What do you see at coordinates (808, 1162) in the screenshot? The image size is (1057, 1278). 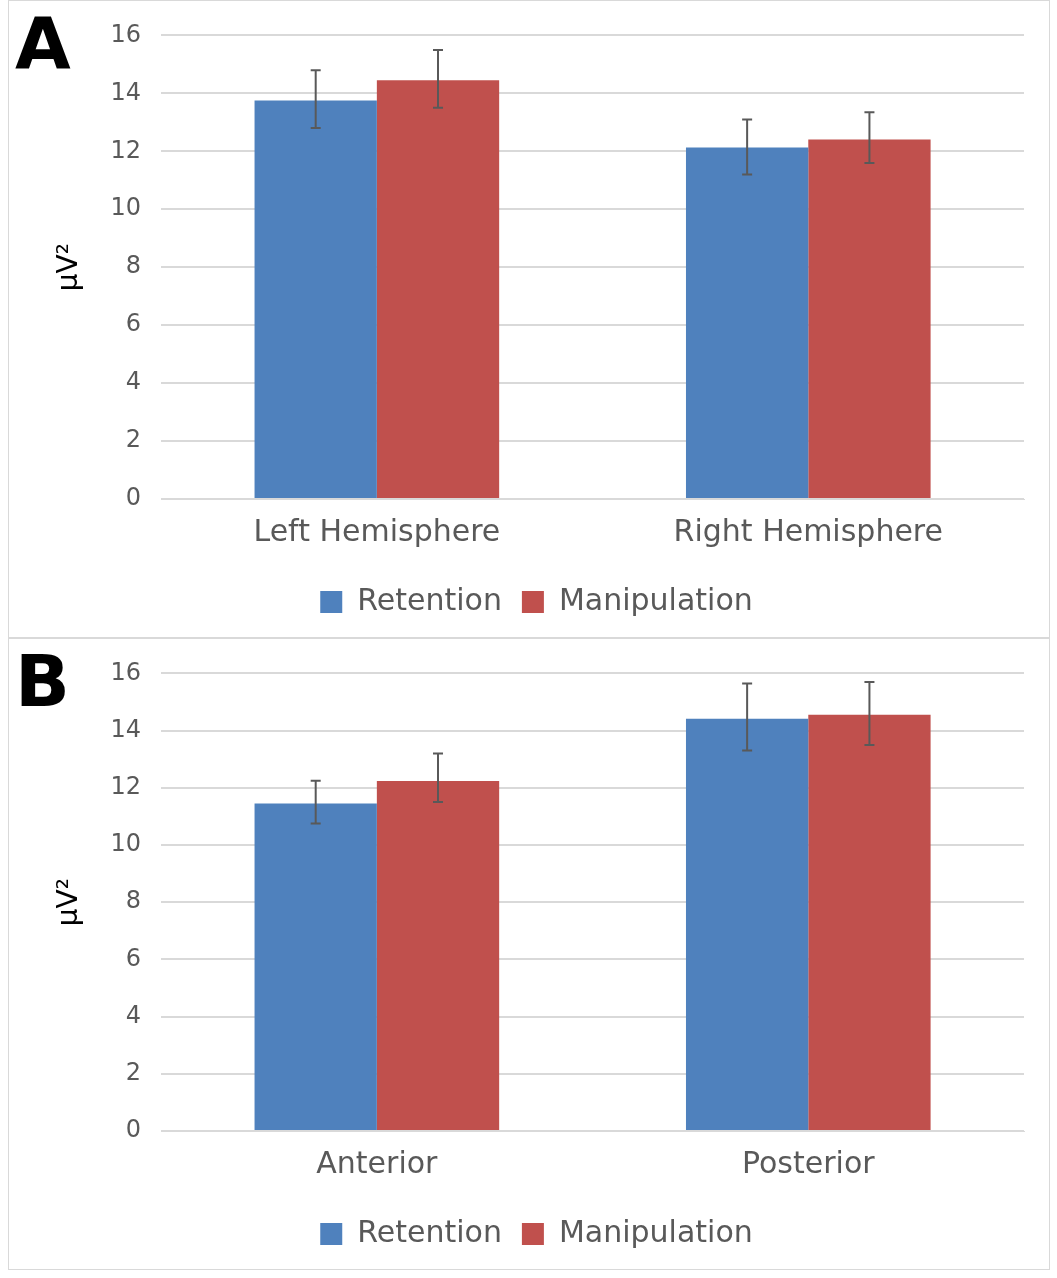 I see `x-tick-label: Posterior` at bounding box center [808, 1162].